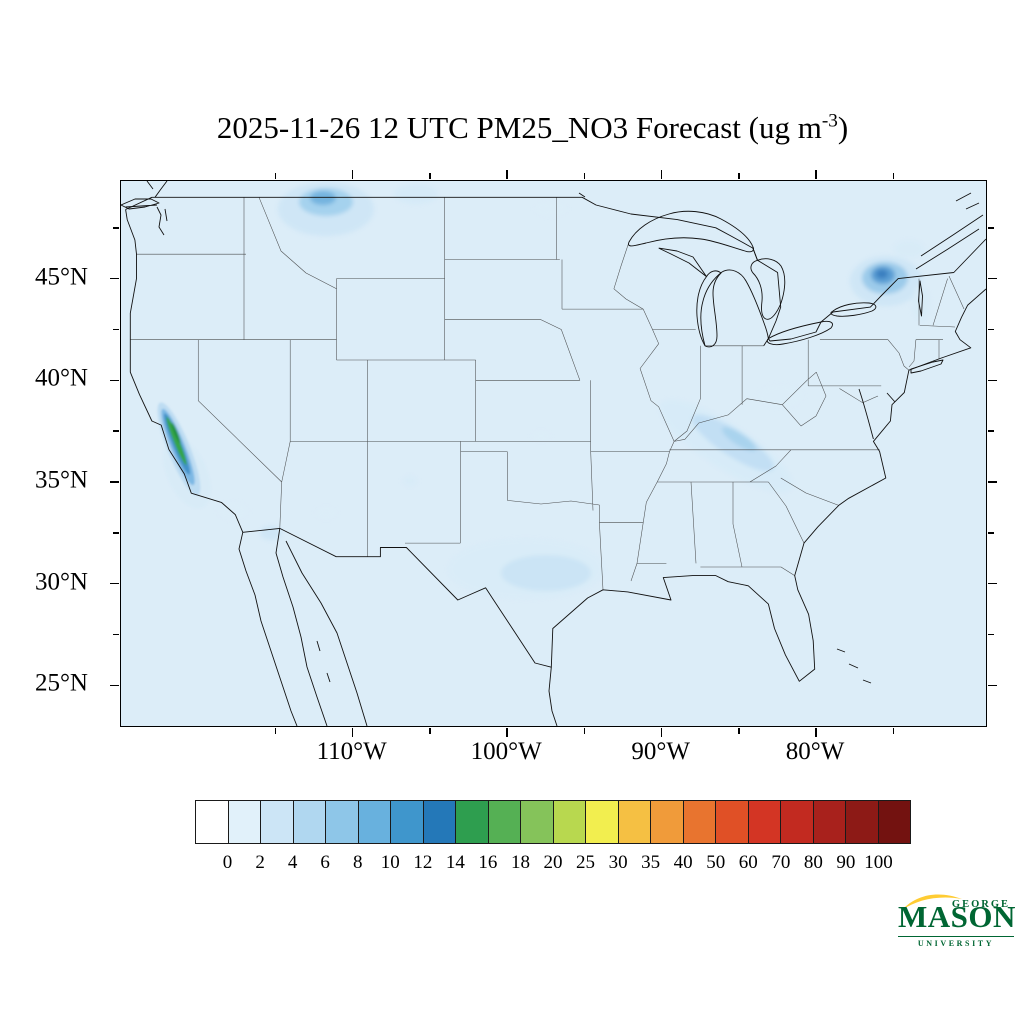 The height and width of the screenshot is (1024, 1024). What do you see at coordinates (351, 751) in the screenshot?
I see `lon-tick-label: 110°W` at bounding box center [351, 751].